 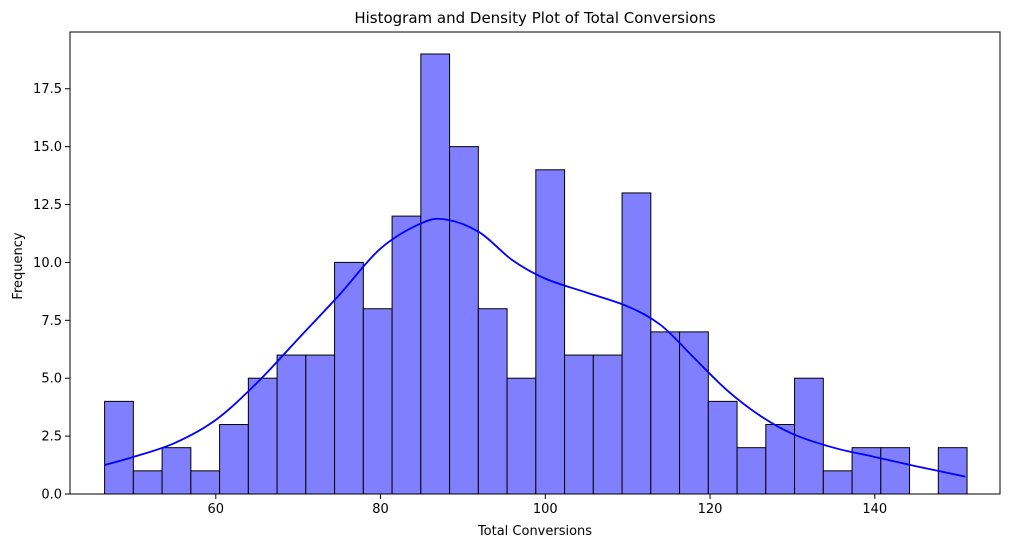 What do you see at coordinates (47, 147) in the screenshot?
I see `y-tick-label: 15.0` at bounding box center [47, 147].